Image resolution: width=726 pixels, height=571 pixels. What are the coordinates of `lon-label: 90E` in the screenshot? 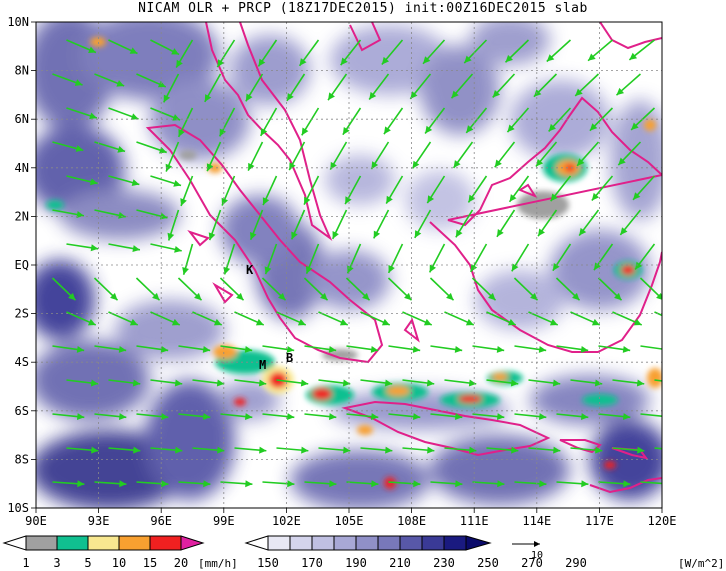 It's located at (36, 521).